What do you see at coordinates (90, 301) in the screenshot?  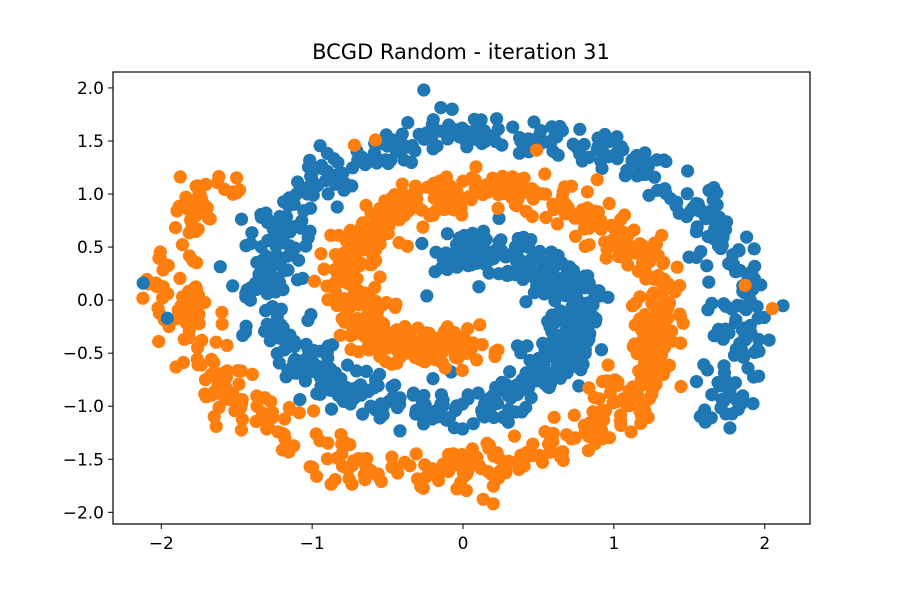 I see `y-tick-label: 0.0` at bounding box center [90, 301].